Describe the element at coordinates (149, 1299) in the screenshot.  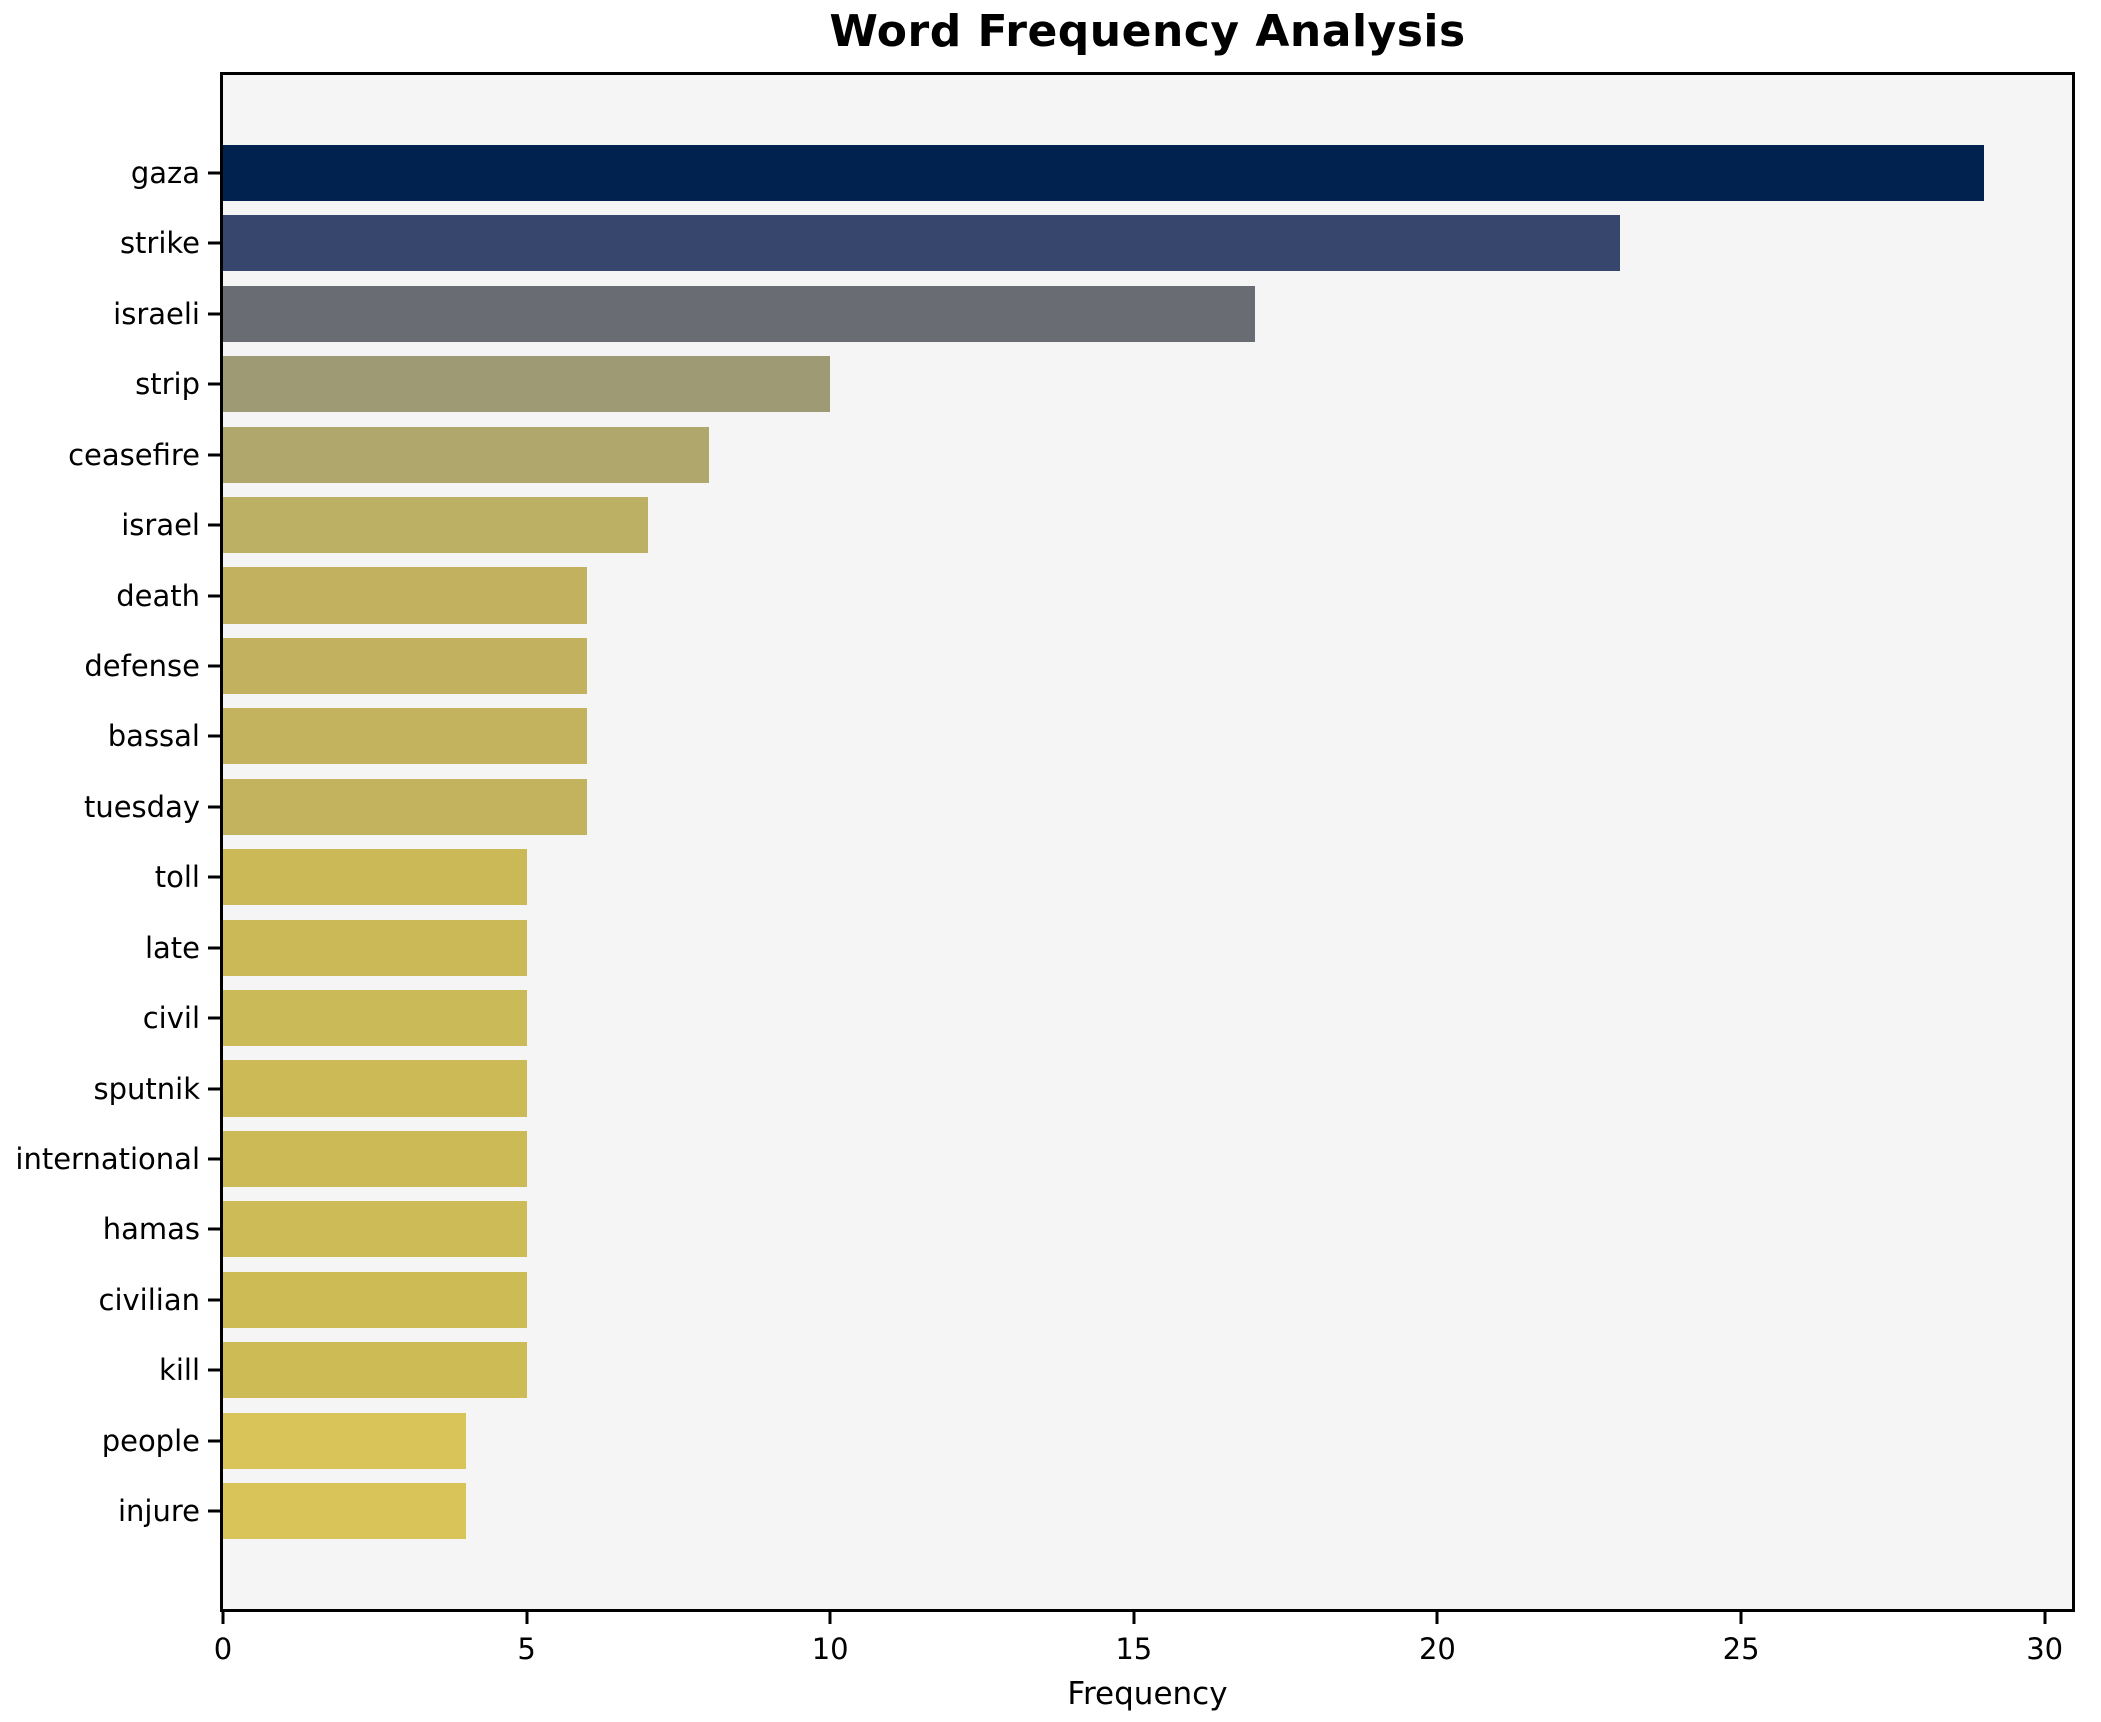
I see `y-tick-label: civilian` at that location.